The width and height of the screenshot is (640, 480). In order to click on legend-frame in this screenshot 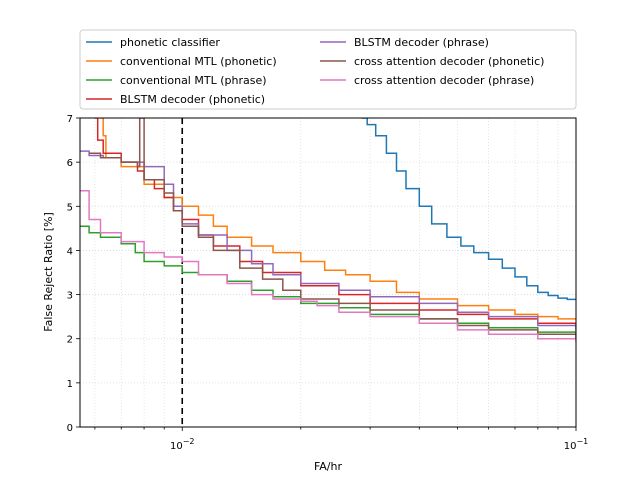, I will do `click(328, 69)`.